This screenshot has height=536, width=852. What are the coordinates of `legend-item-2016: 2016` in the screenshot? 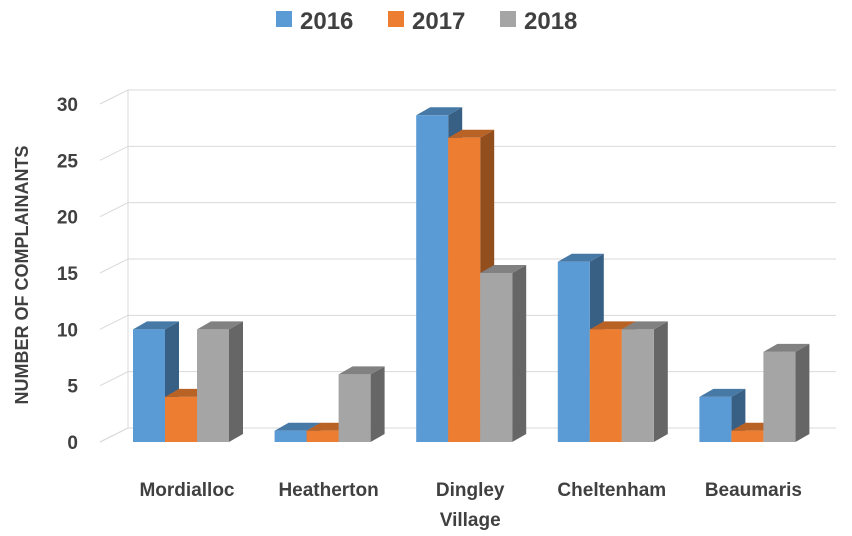 It's located at (314, 21).